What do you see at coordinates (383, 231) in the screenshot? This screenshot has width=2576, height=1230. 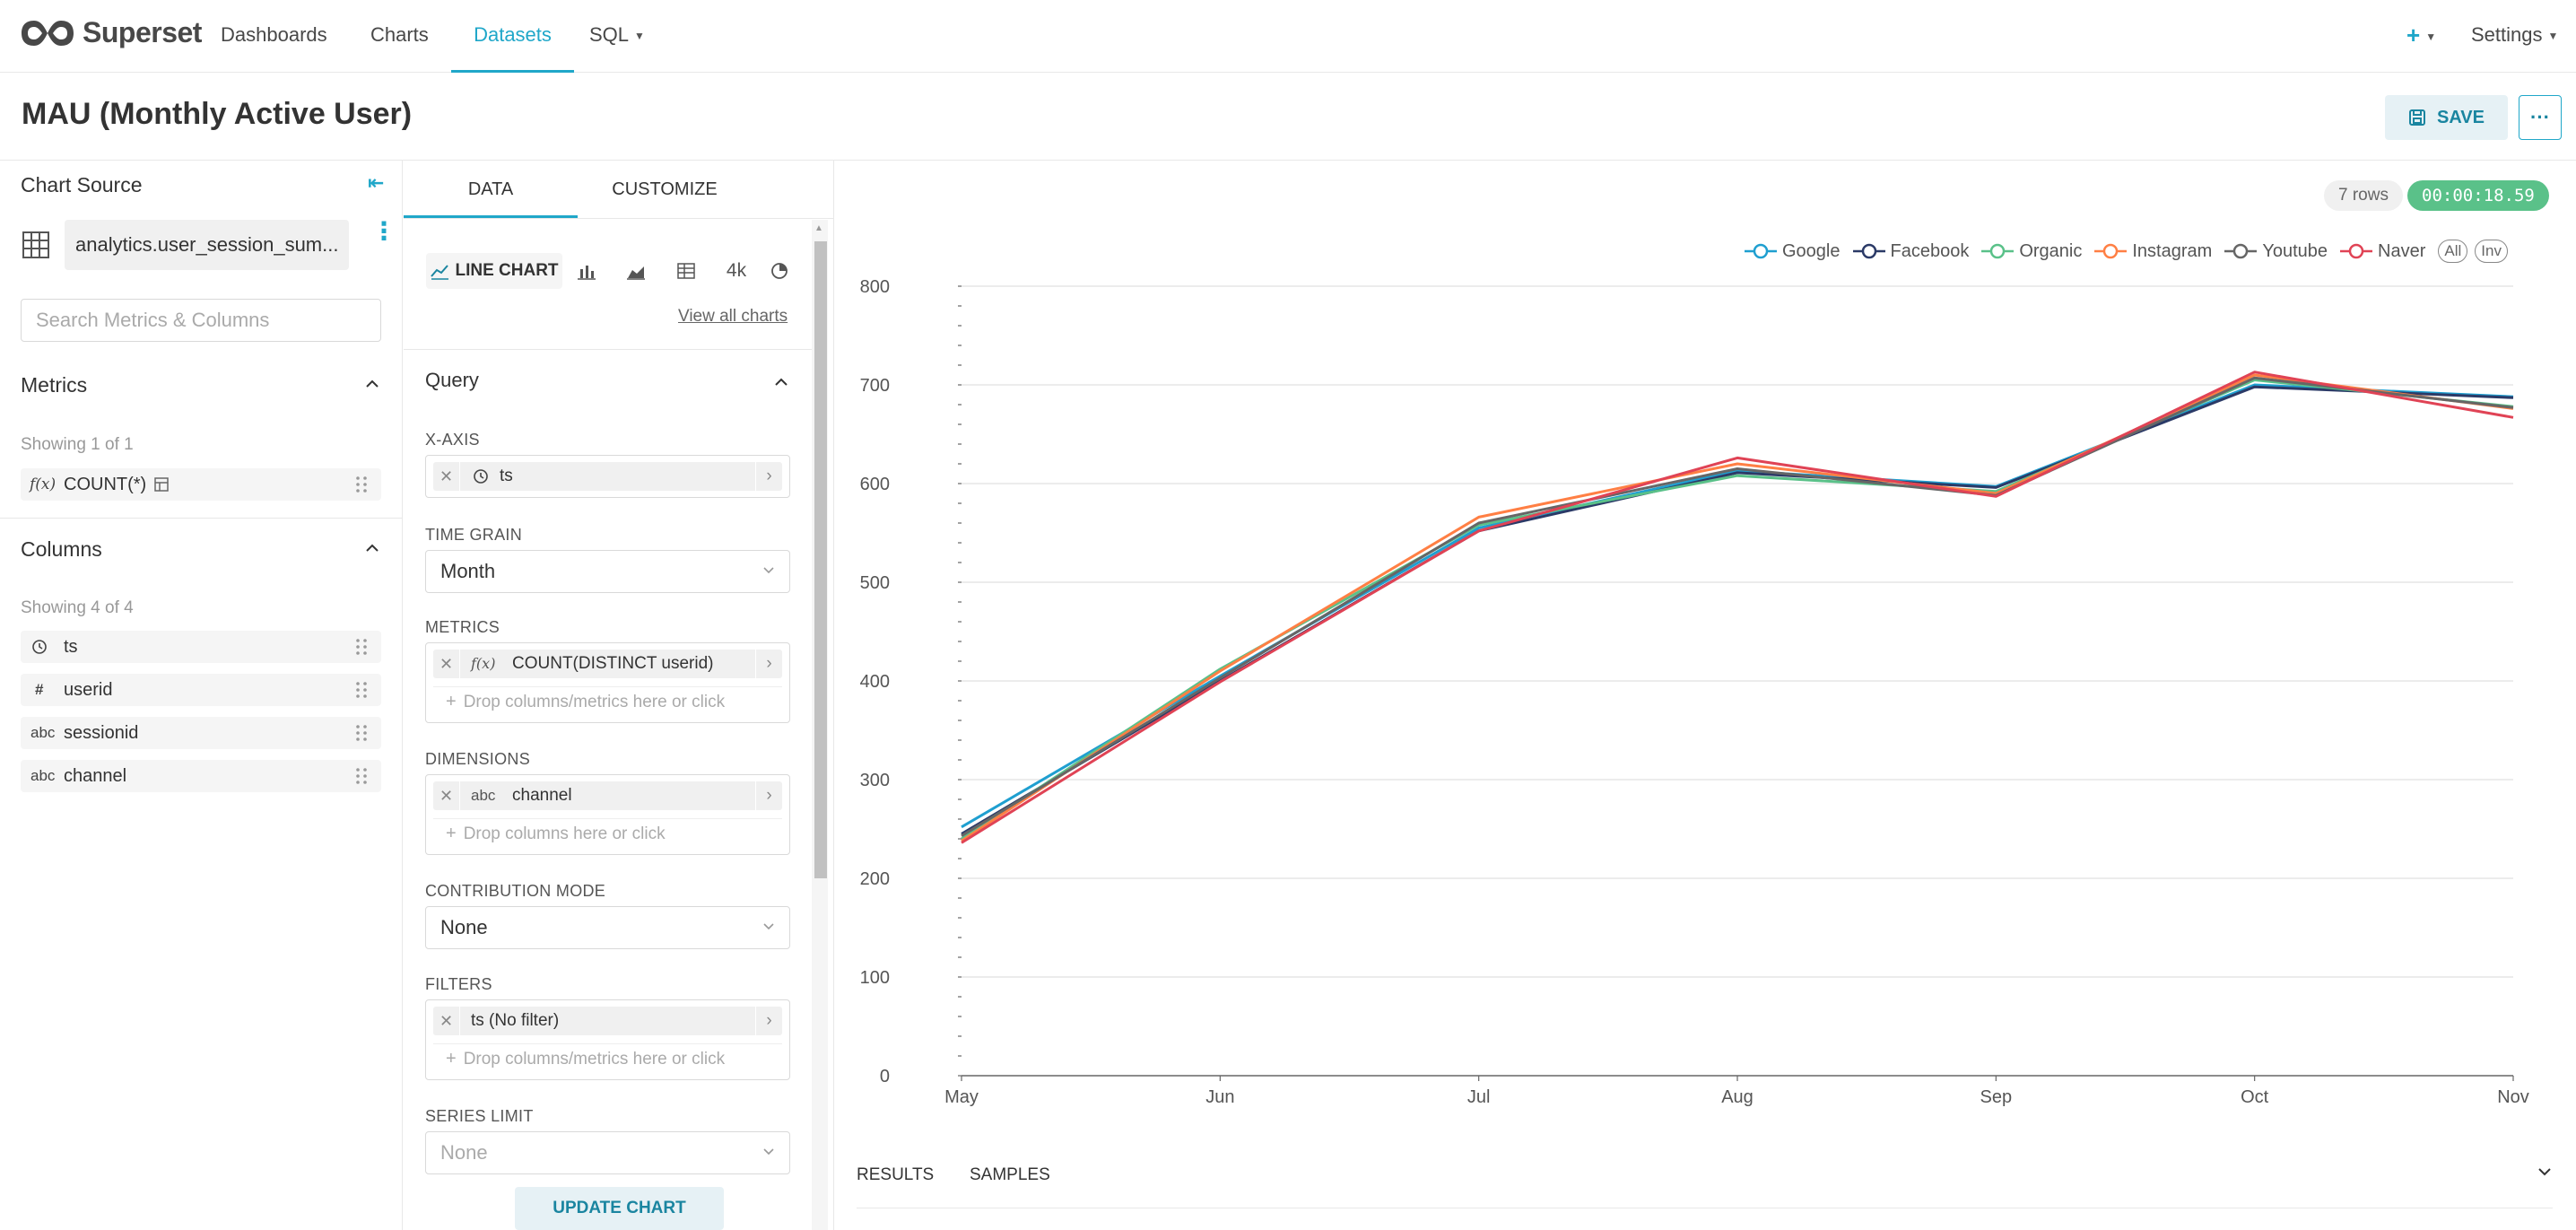 I see `dataset-menu-icon: ⋮` at bounding box center [383, 231].